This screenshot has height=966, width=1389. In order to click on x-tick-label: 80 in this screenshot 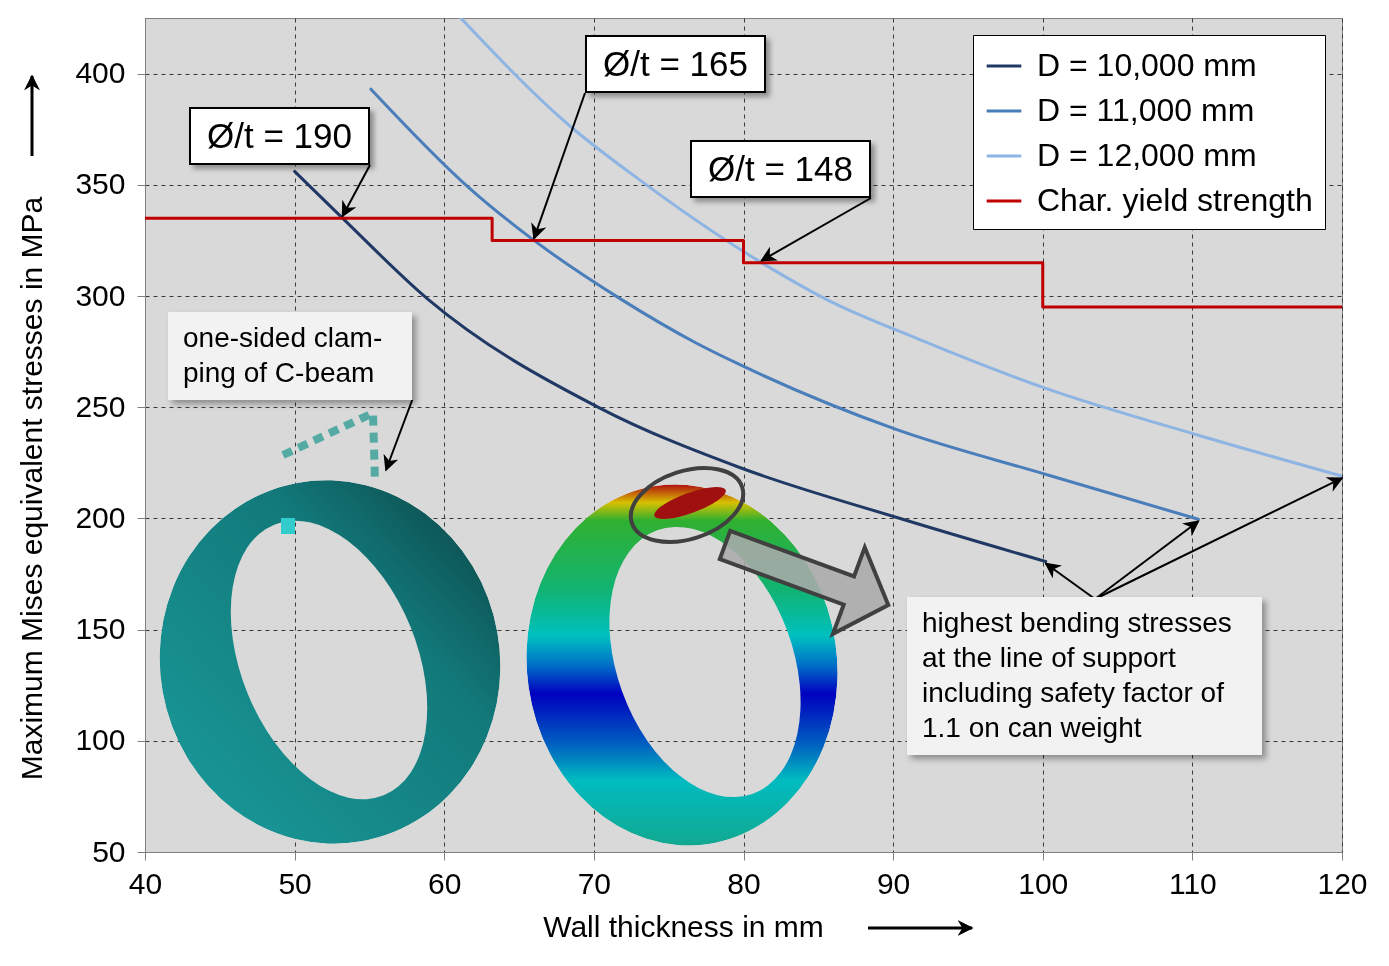, I will do `click(744, 883)`.